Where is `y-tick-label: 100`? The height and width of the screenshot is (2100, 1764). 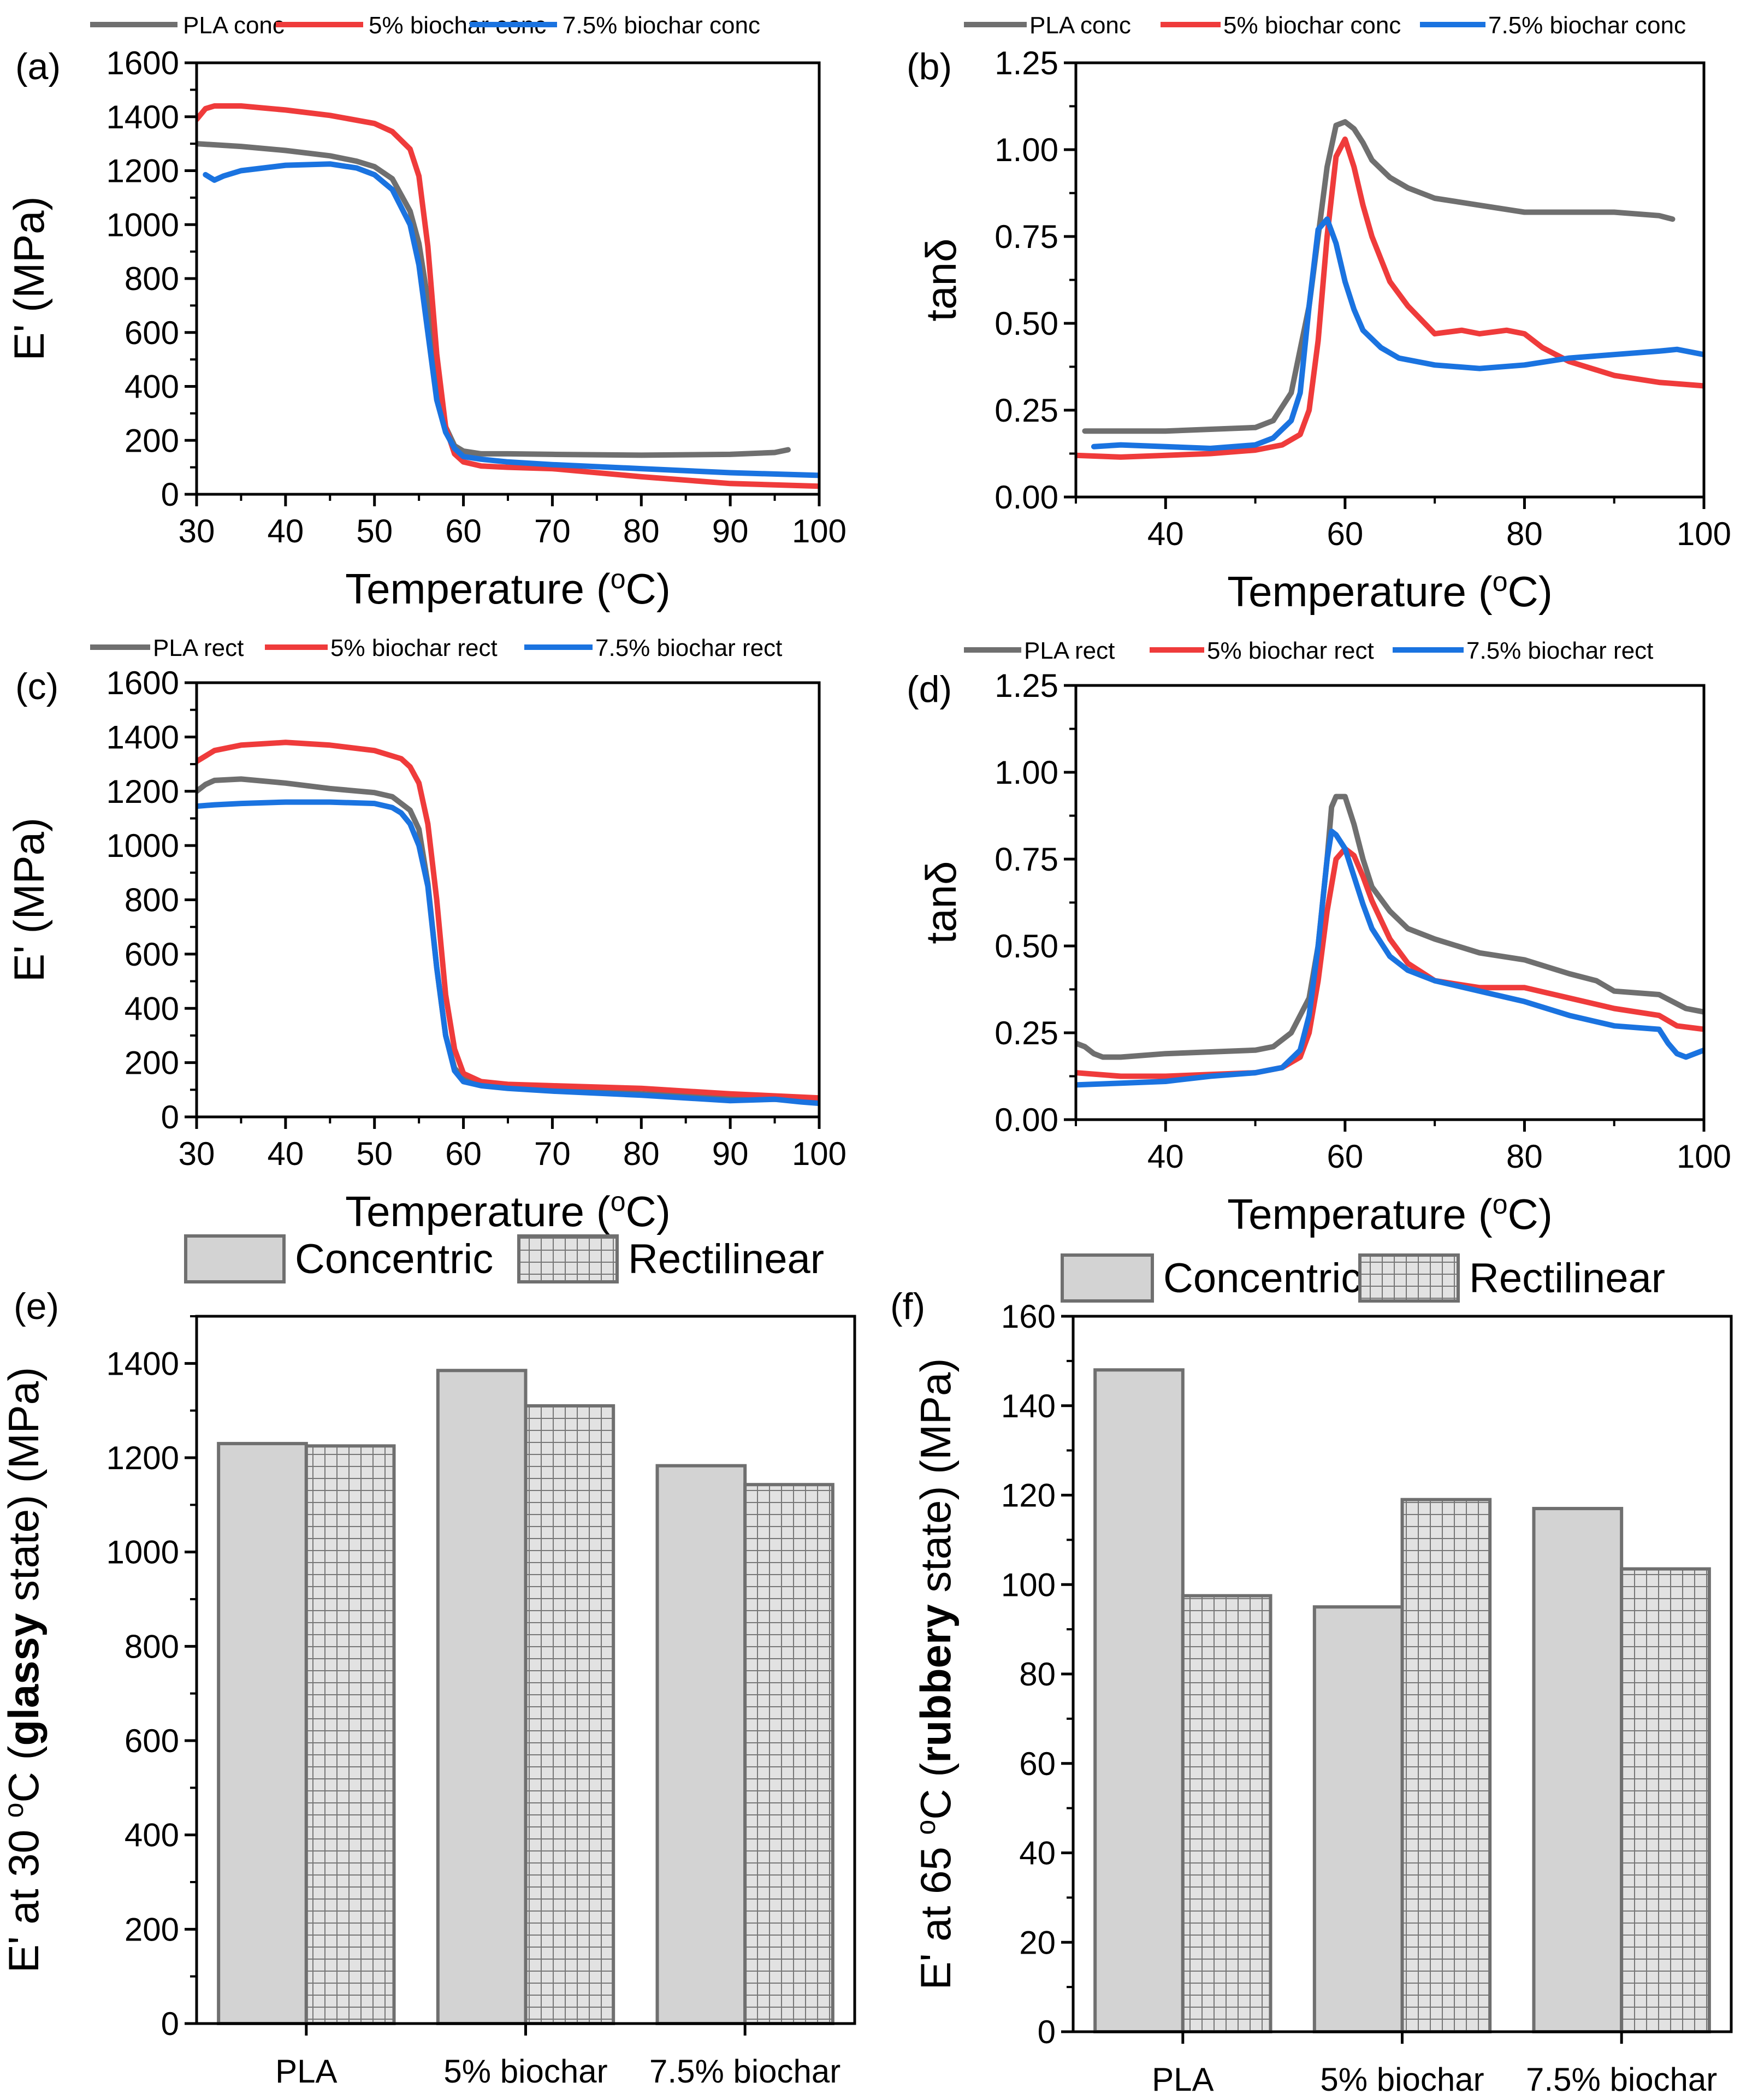 y-tick-label: 100 is located at coordinates (1028, 1584).